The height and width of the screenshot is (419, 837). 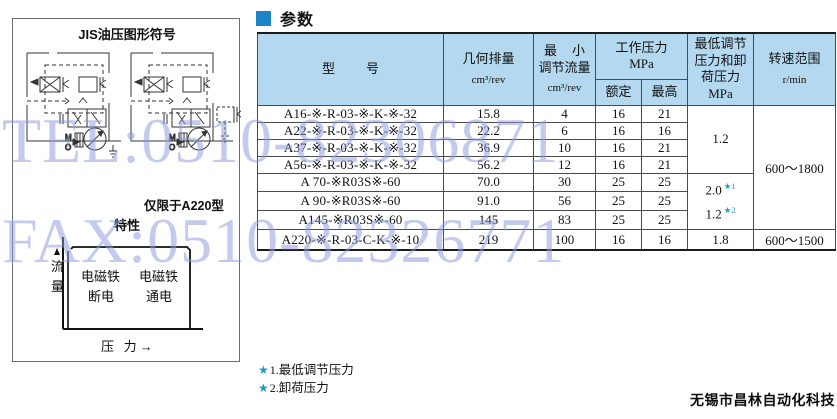 I want to click on th-speed-range: 转速范围 r/min, so click(x=795, y=69).